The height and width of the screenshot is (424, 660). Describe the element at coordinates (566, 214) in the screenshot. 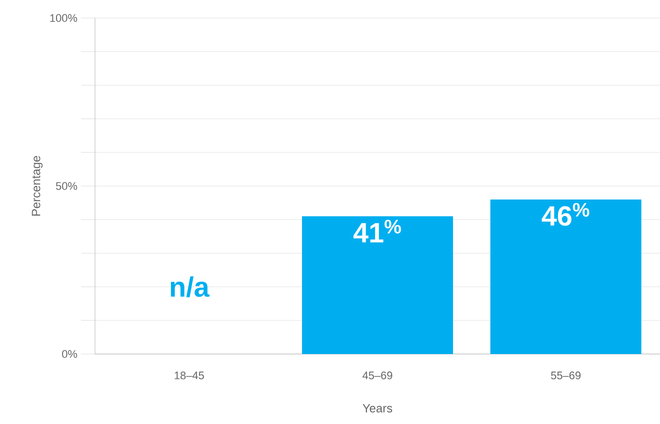

I see `data-label: 46$^{%}$` at that location.